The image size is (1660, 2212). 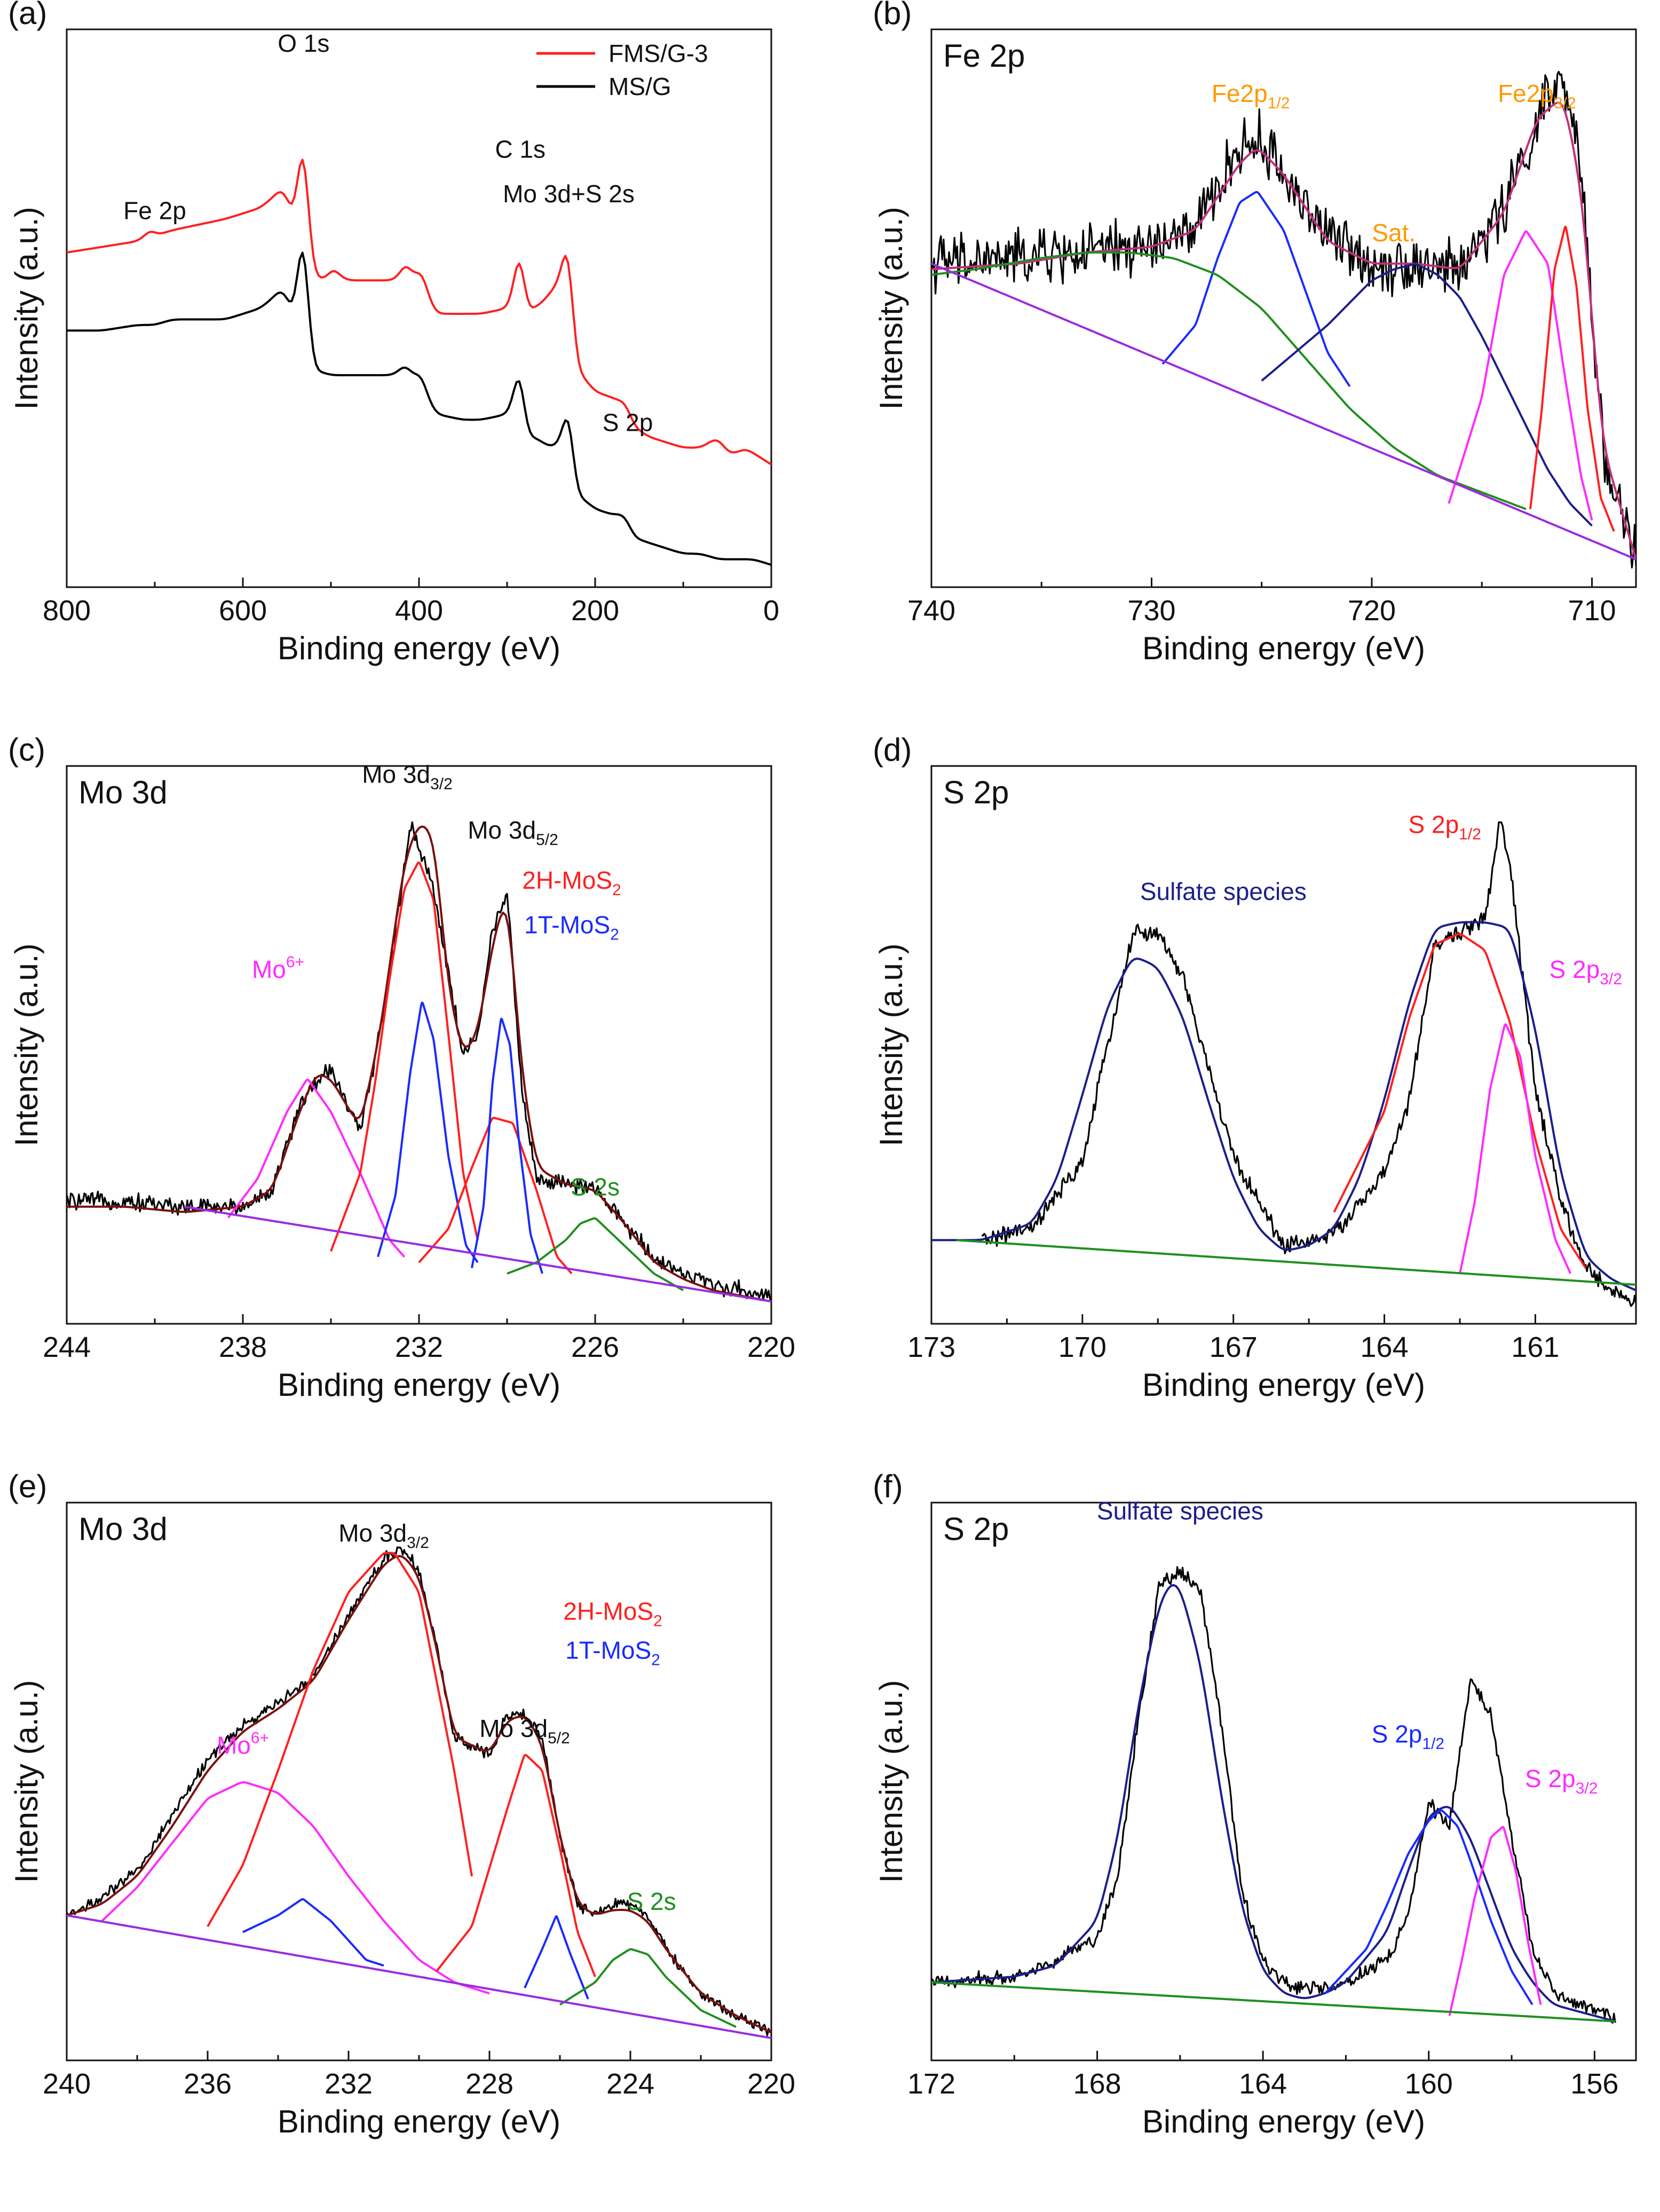 I want to click on annotation-5: S 2s, so click(x=595, y=1187).